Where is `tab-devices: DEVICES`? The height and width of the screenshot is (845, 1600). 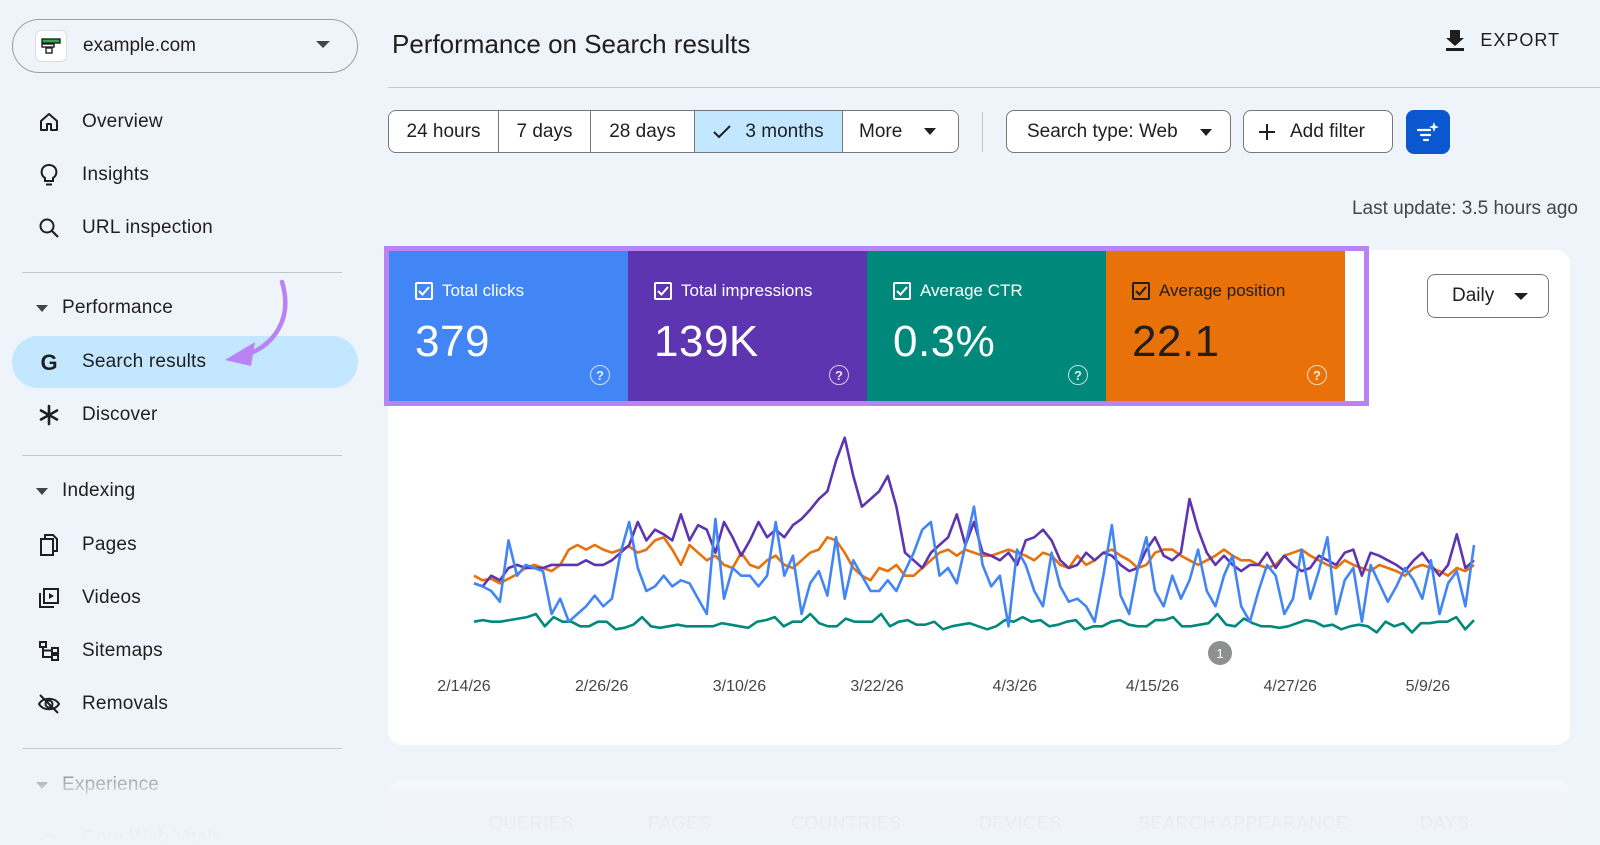
tab-devices: DEVICES is located at coordinates (1020, 823).